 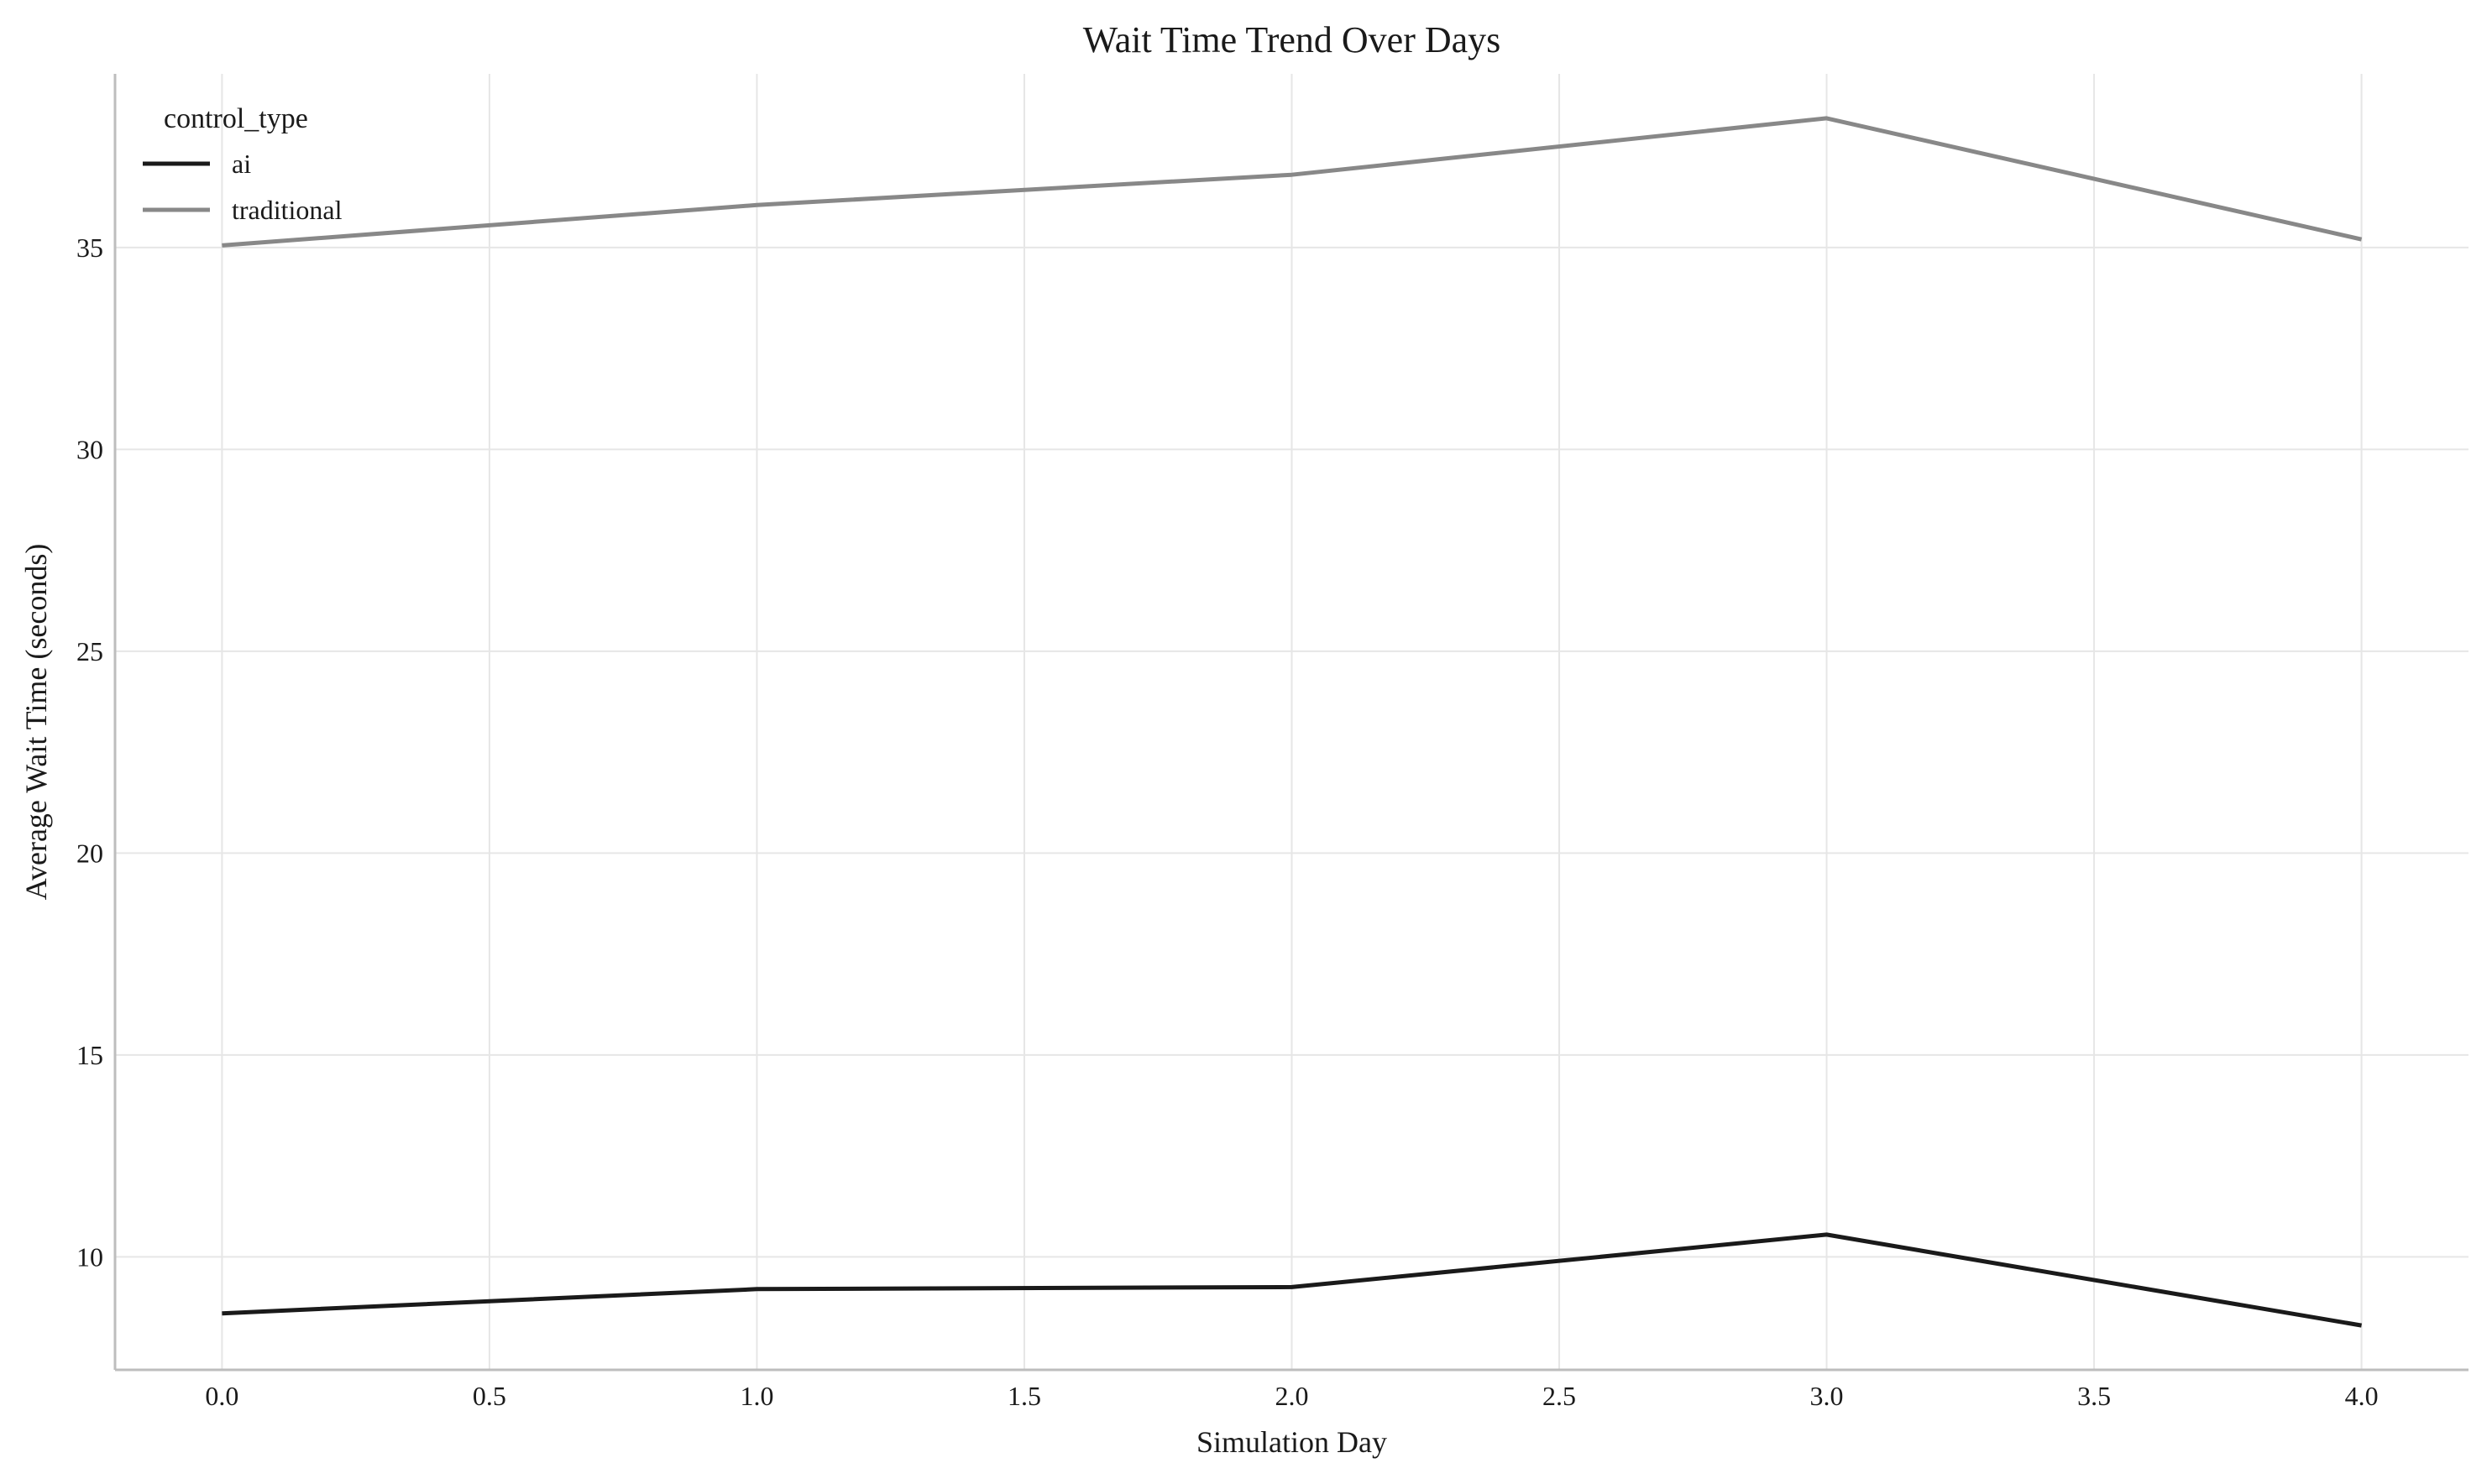 What do you see at coordinates (90, 752) in the screenshot?
I see `y-axis-ticks: 10 15 20 25 30 35` at bounding box center [90, 752].